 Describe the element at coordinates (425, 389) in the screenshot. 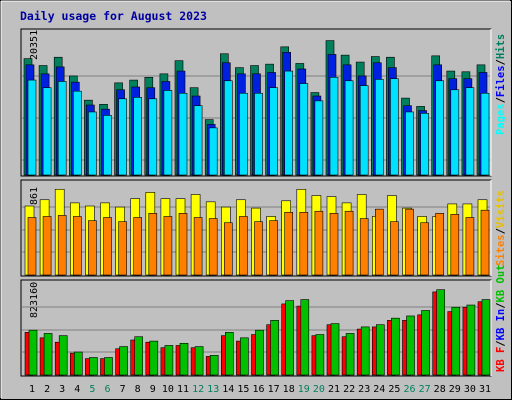

I see `x-tick-label: 27` at that location.